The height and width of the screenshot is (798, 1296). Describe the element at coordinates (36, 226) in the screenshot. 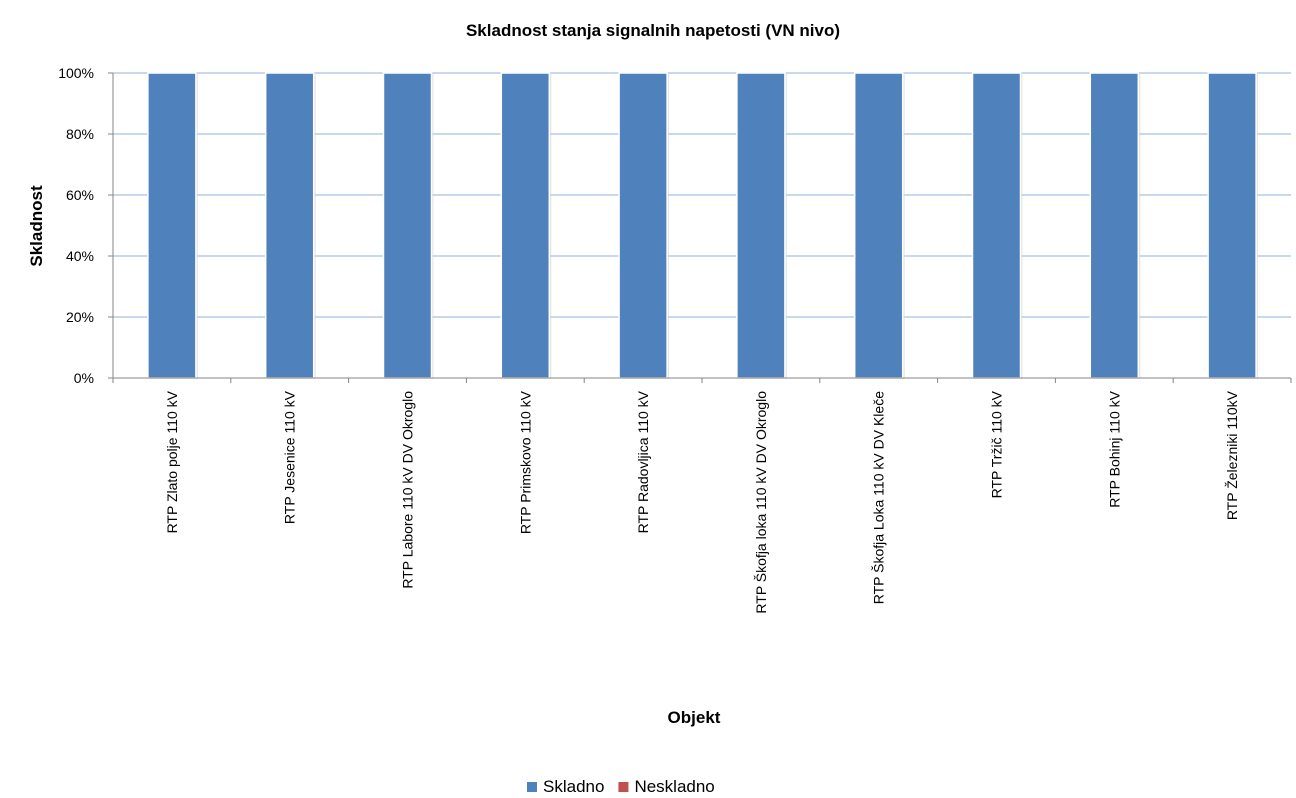

I see `y-axis-title: Skladnost` at that location.